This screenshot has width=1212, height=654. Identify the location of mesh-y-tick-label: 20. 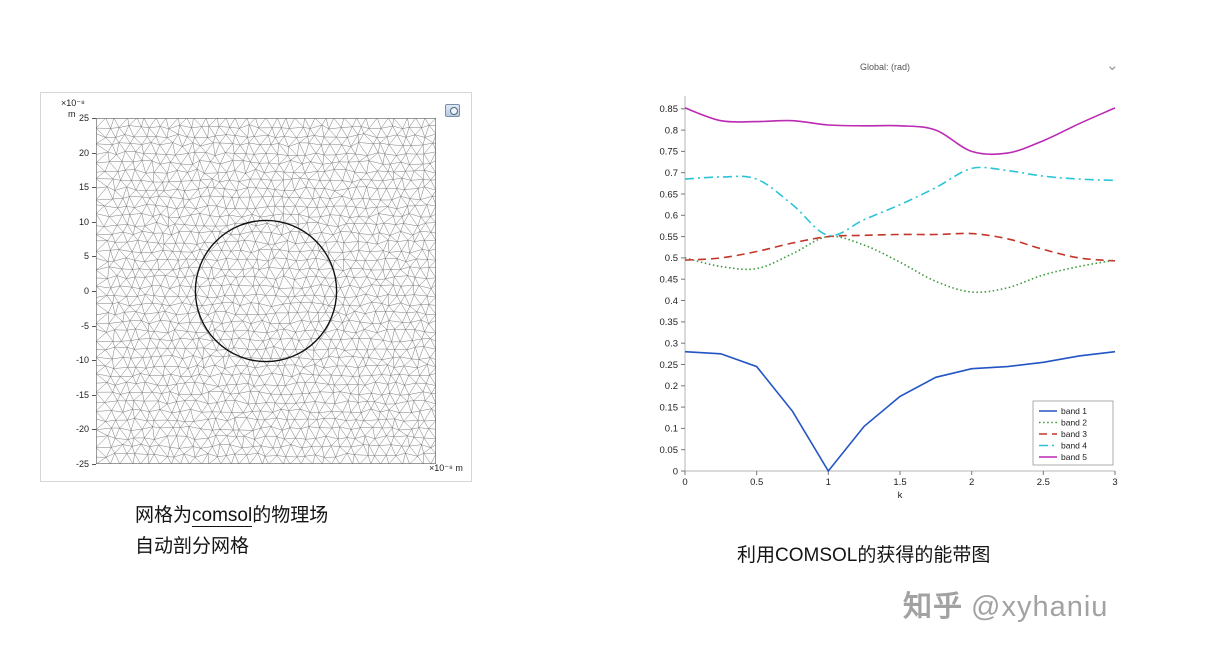
(83, 152).